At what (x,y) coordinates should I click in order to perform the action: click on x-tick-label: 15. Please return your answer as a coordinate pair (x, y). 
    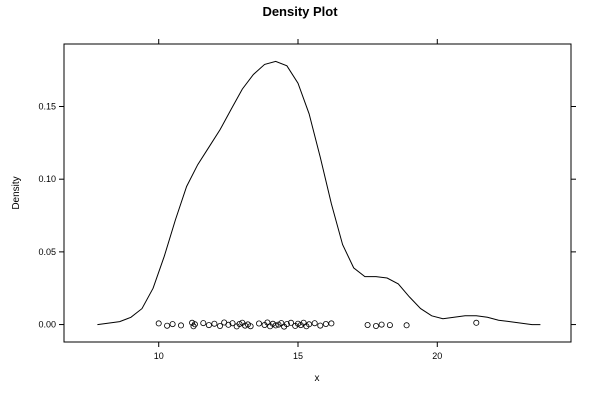
    Looking at the image, I should click on (298, 356).